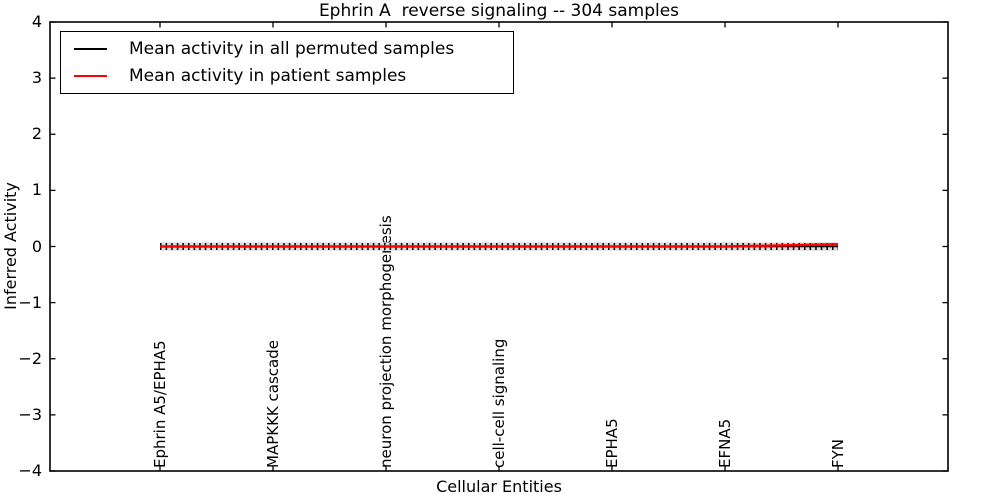  Describe the element at coordinates (292, 48) in the screenshot. I see `legend-label-permuted: Mean activity in all permuted samples` at that location.